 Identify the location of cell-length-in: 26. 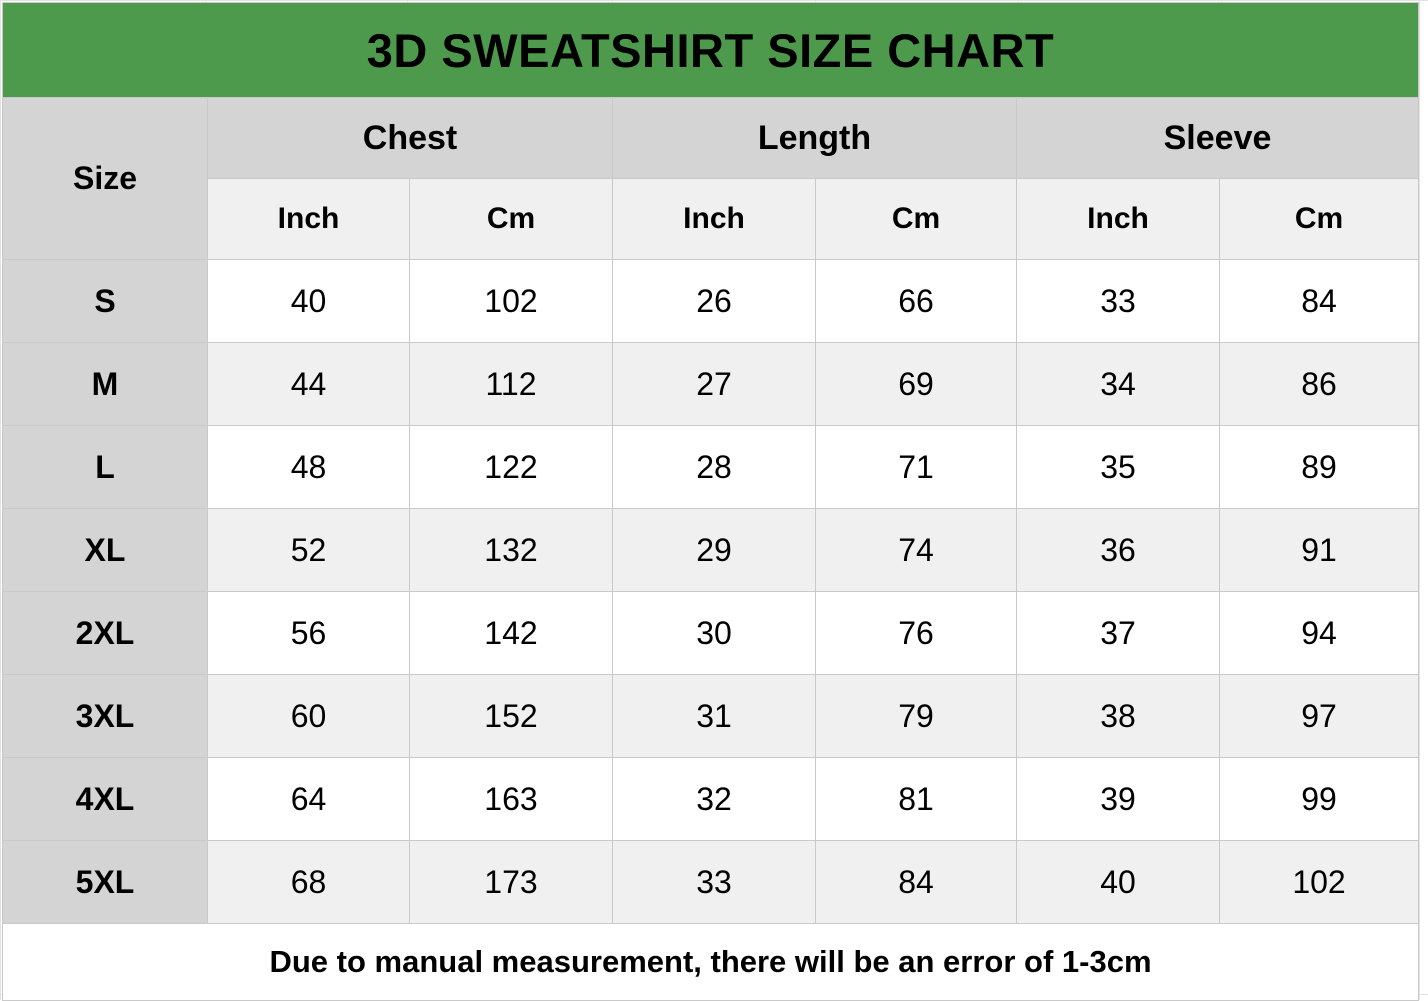
(714, 301).